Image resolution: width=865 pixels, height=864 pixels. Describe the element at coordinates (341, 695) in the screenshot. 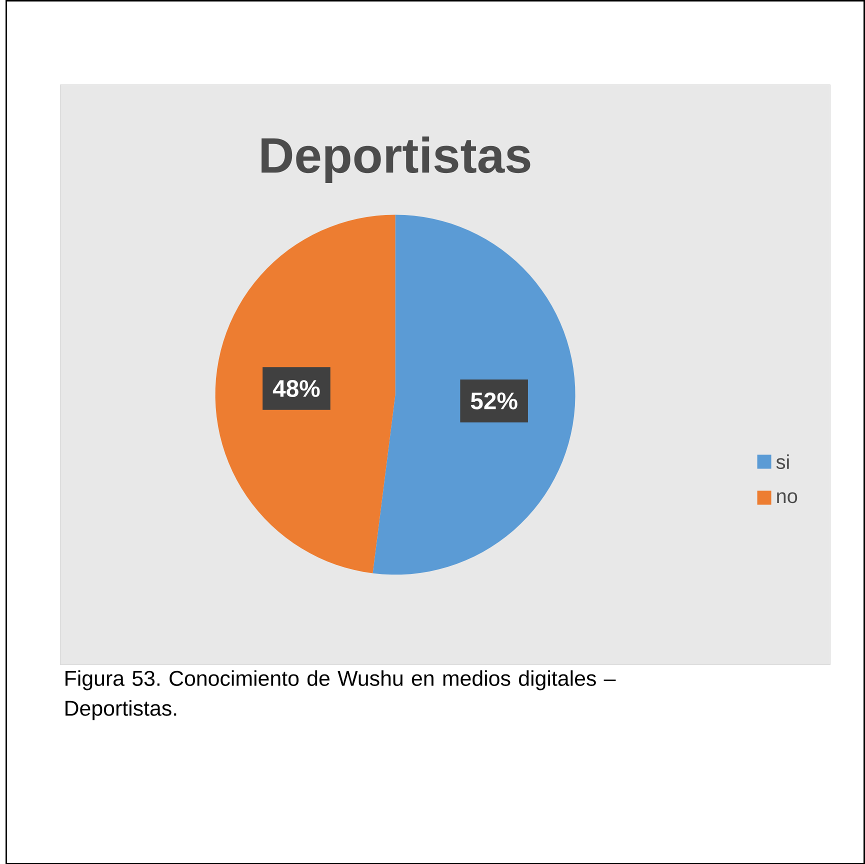

I see `text: Figura 53. Conocimiento de Wushu en medios digitales – Deportistas.` at that location.